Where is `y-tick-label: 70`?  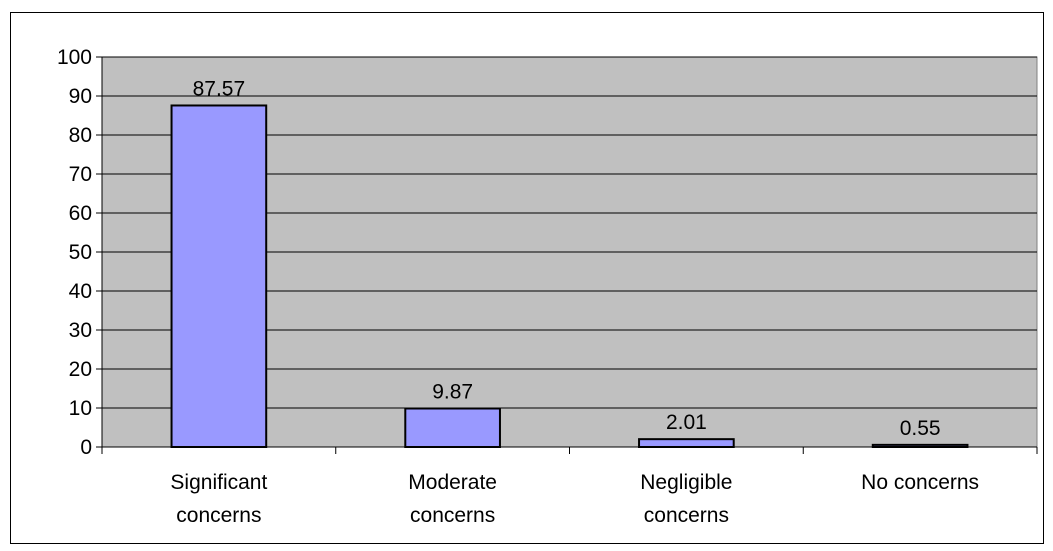 y-tick-label: 70 is located at coordinates (80, 174).